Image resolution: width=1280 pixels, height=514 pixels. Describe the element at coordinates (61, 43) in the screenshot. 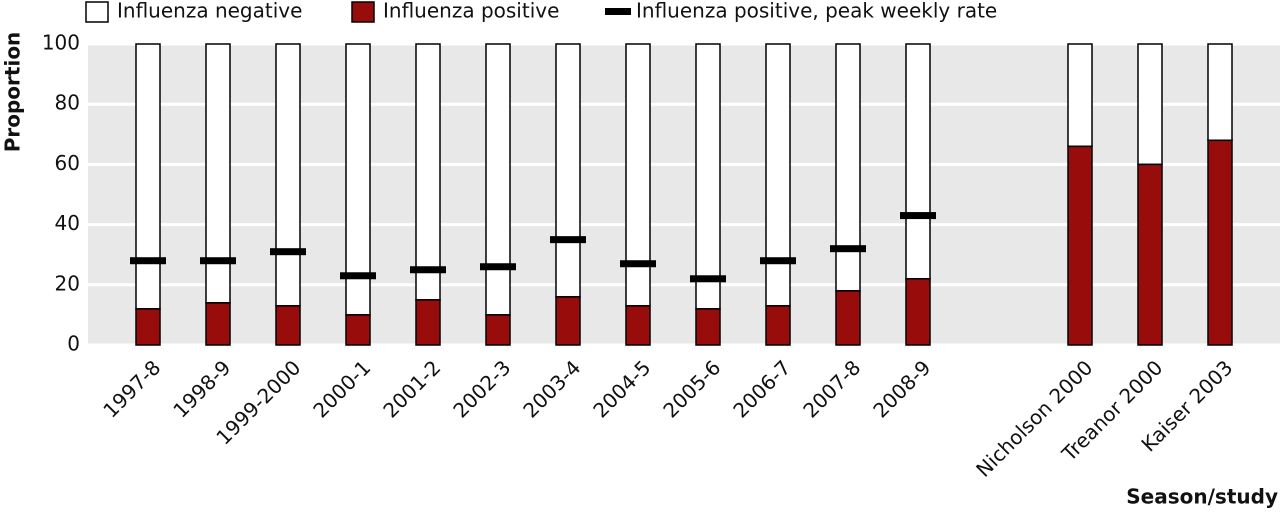

I see `y-tick-label: 100` at that location.